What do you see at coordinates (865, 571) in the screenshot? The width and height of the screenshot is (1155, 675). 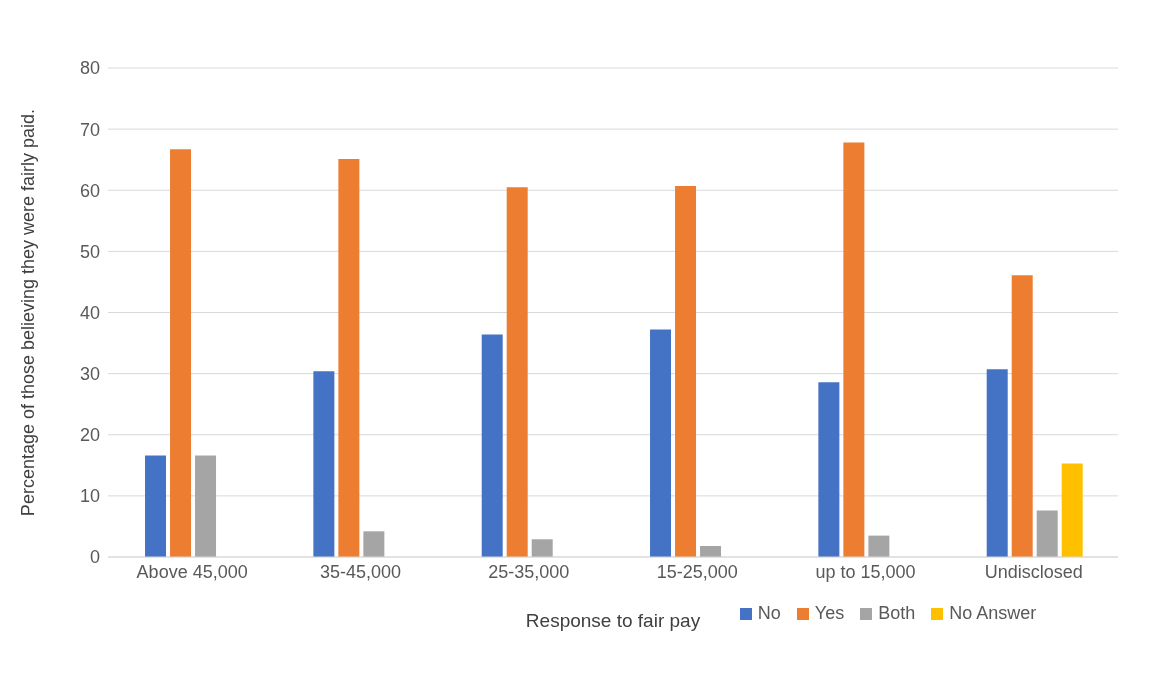 I see `x-tick-label: up to 15,000` at bounding box center [865, 571].